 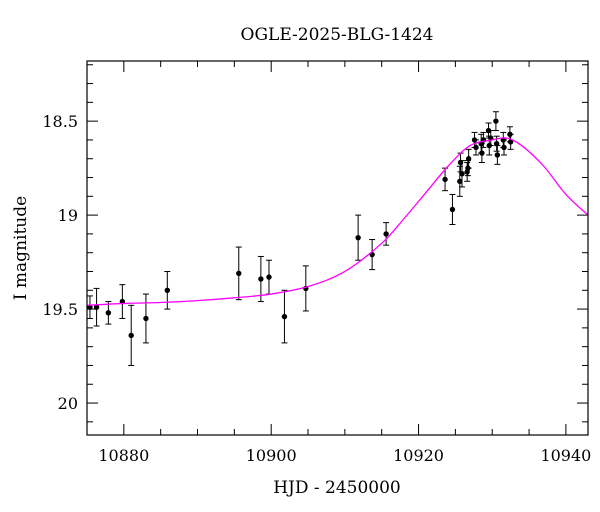 I want to click on y-tick-label: 19.5, so click(x=60, y=309).